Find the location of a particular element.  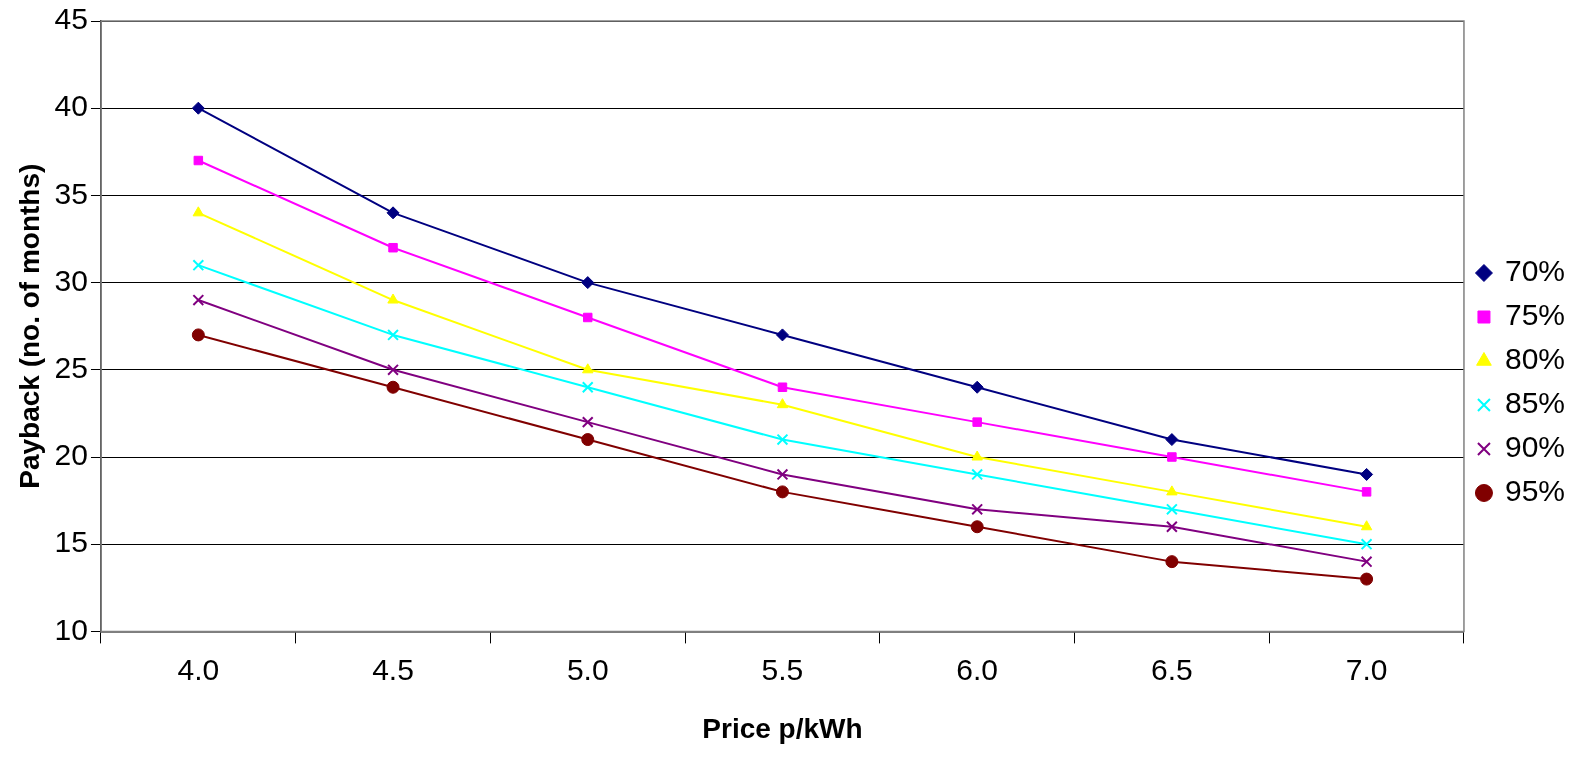

legend-label: 80% is located at coordinates (1534, 359).